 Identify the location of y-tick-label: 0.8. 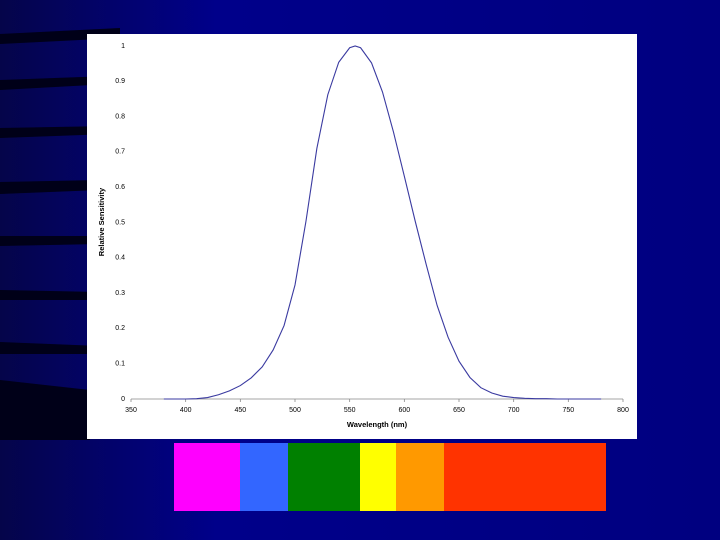
(120, 116).